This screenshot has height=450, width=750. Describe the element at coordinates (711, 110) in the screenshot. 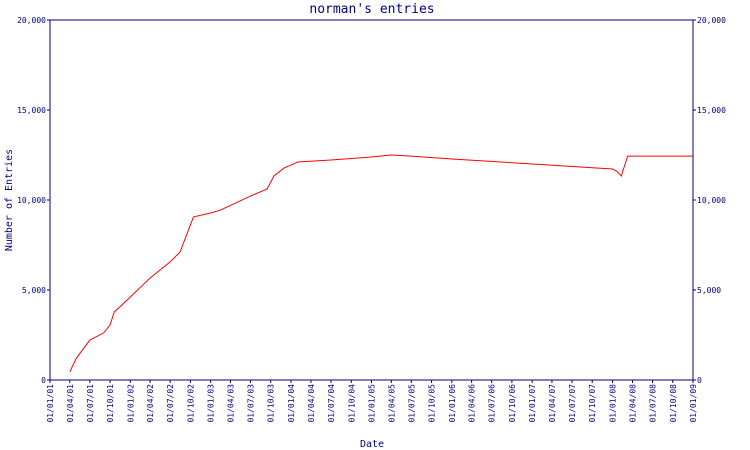

I see `y2-tick-label: 15,000` at that location.